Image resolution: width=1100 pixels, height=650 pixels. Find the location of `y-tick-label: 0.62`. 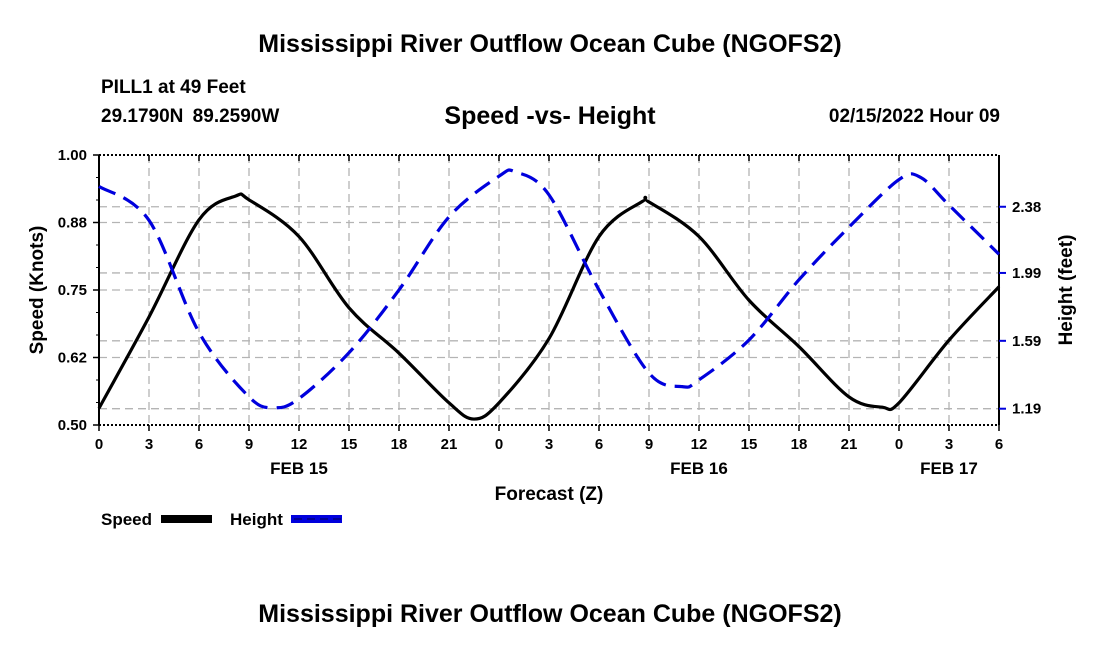

y-tick-label: 0.62 is located at coordinates (72, 358).